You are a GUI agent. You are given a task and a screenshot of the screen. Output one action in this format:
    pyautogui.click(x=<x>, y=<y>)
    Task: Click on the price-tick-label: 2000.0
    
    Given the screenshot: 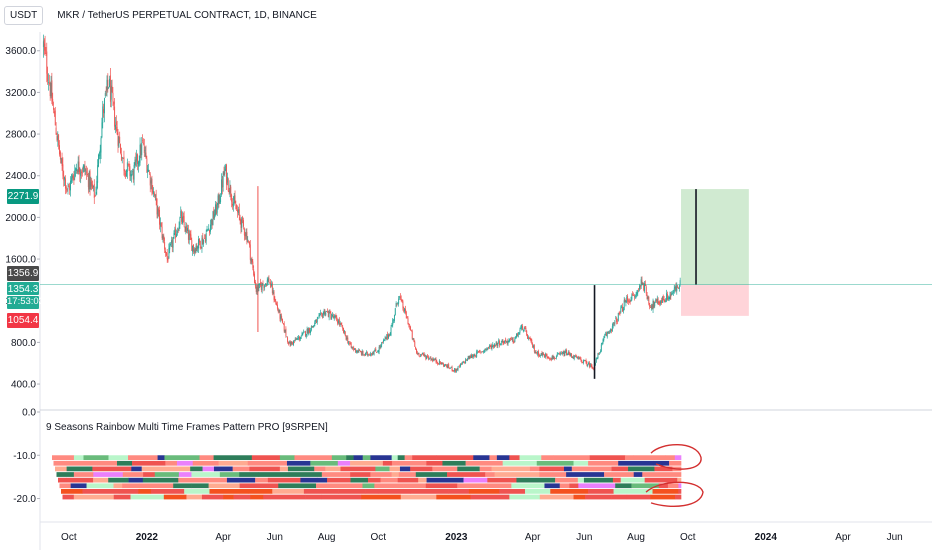 What is the action you would take?
    pyautogui.click(x=20, y=218)
    